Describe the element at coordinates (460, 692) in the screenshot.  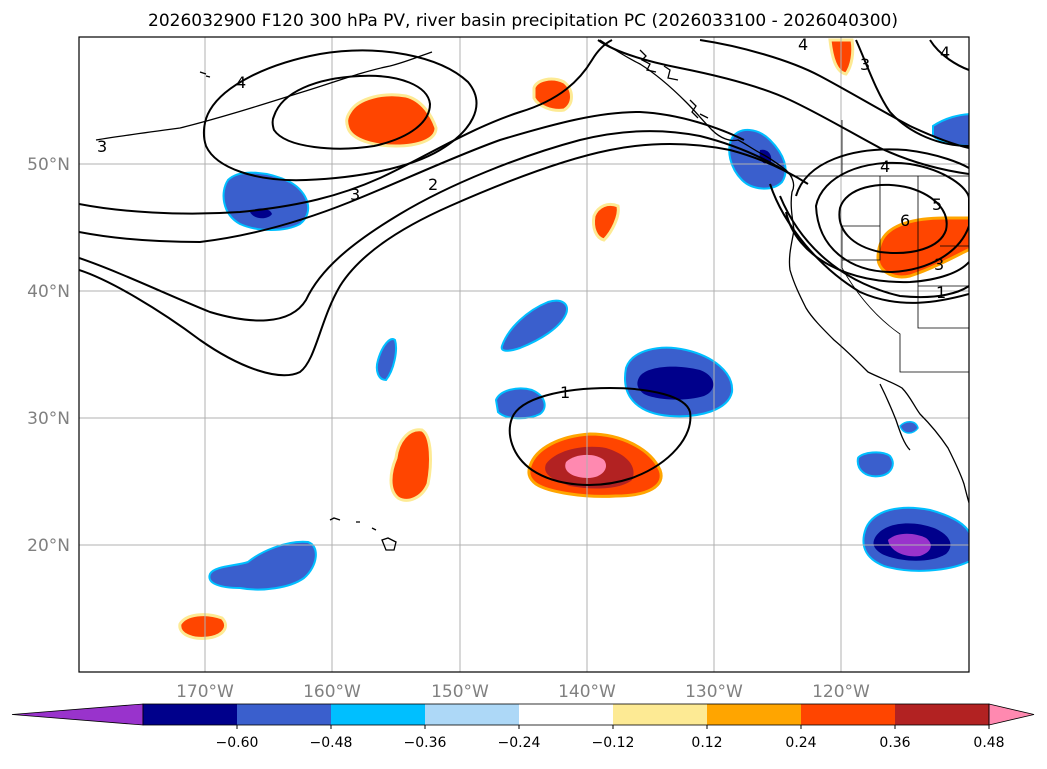
I see `lon-label: 150°W` at that location.